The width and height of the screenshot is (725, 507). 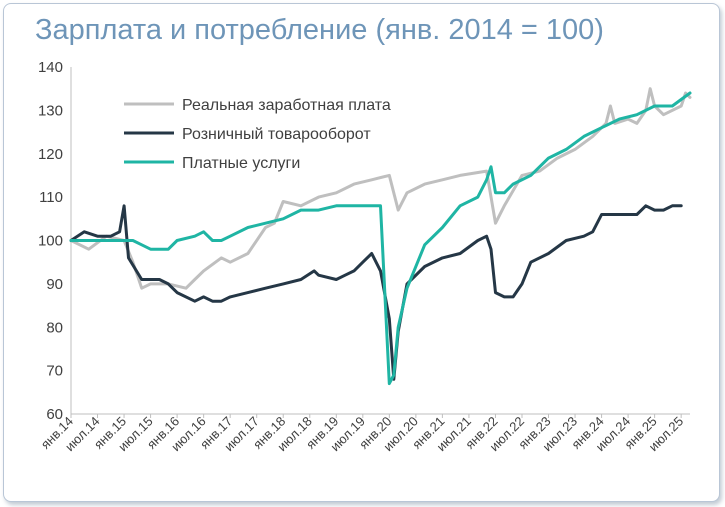 What do you see at coordinates (54, 327) in the screenshot?
I see `y-tick-label: 80` at bounding box center [54, 327].